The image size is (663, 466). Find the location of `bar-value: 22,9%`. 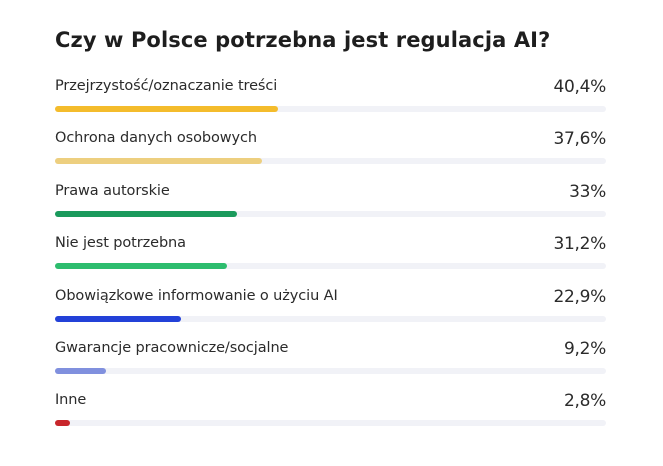

bar-value: 22,9% is located at coordinates (579, 296).